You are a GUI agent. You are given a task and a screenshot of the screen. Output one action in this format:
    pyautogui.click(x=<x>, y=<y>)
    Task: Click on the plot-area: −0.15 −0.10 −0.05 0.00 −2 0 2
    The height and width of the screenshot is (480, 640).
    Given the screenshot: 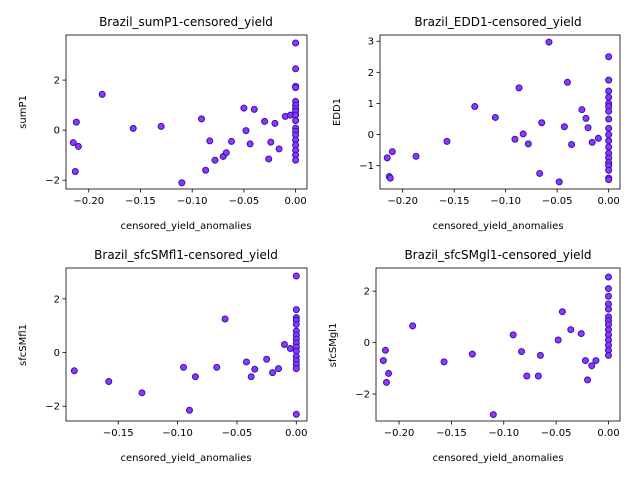 What is the action you would take?
    pyautogui.click(x=176, y=353)
    